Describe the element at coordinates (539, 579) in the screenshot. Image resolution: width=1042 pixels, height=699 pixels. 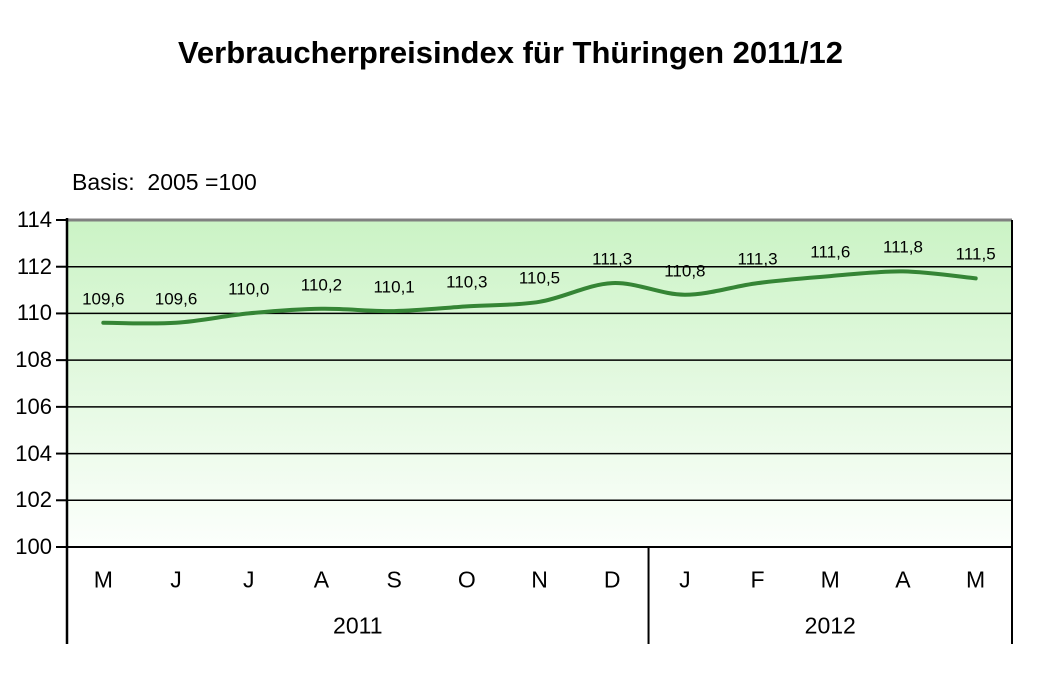
I see `month-tick-label: N` at that location.